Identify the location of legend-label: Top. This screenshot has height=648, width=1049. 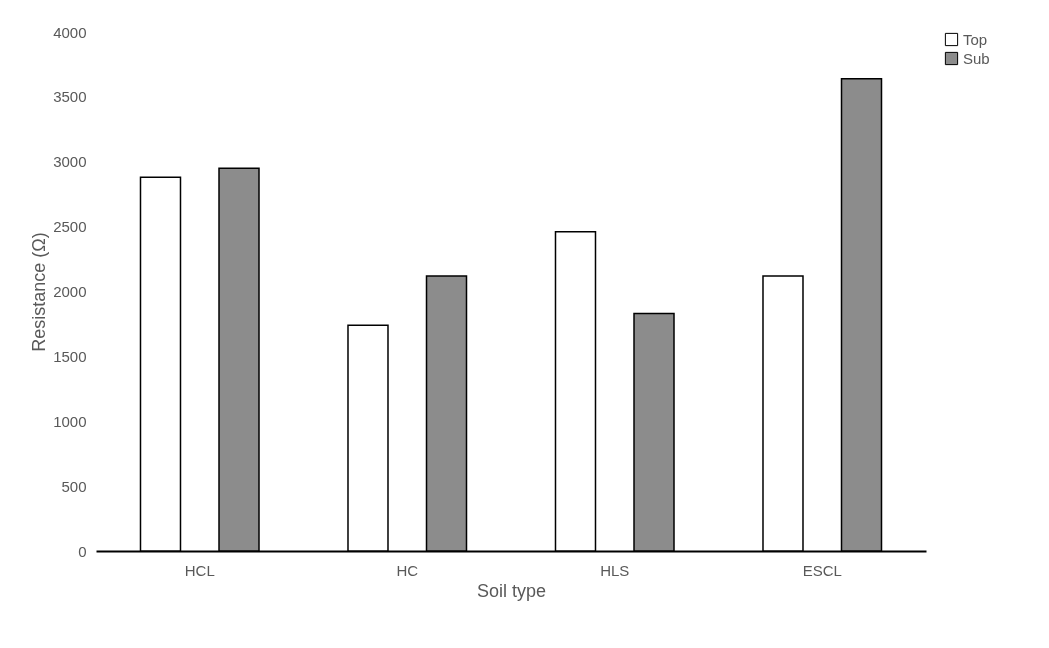
(975, 39).